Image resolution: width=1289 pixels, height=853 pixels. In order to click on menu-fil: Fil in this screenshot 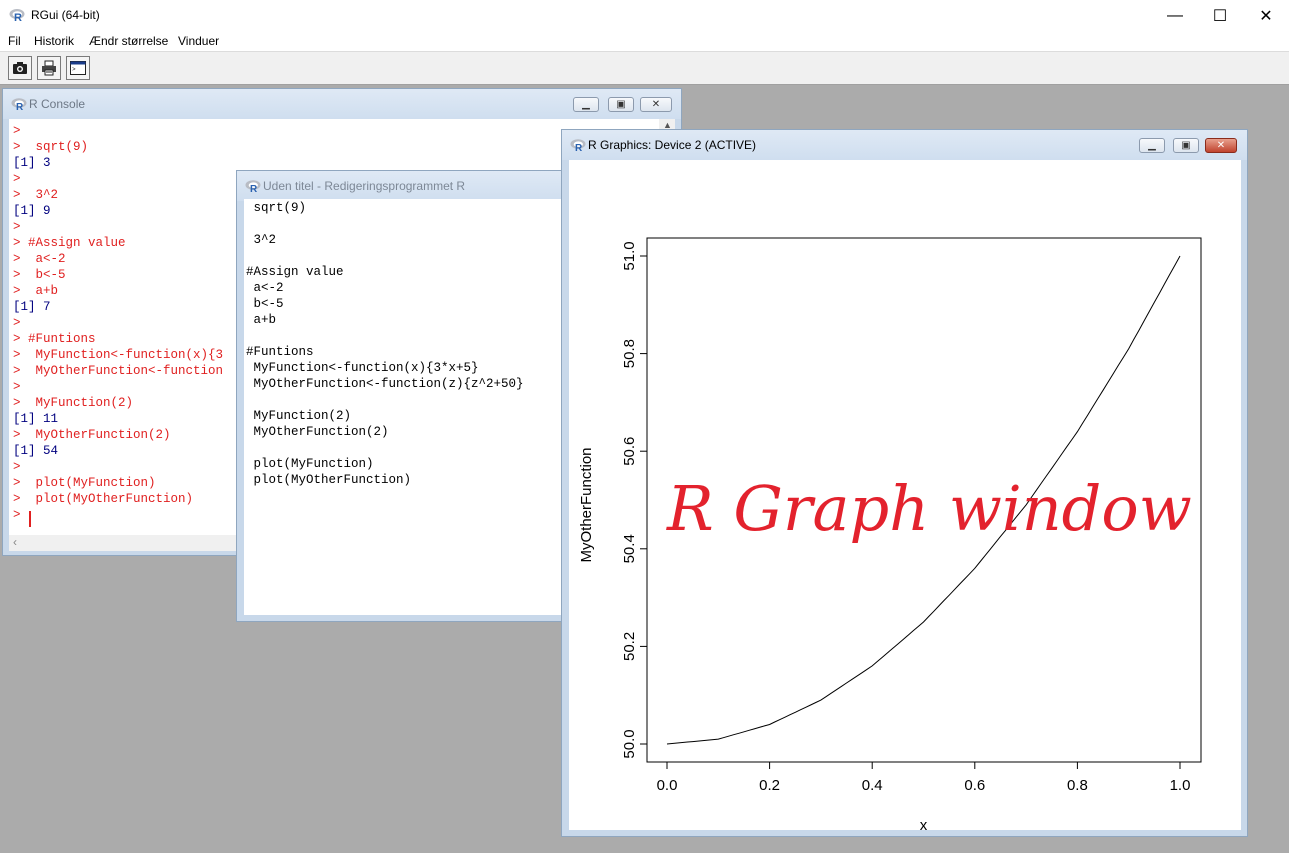, I will do `click(14, 41)`.